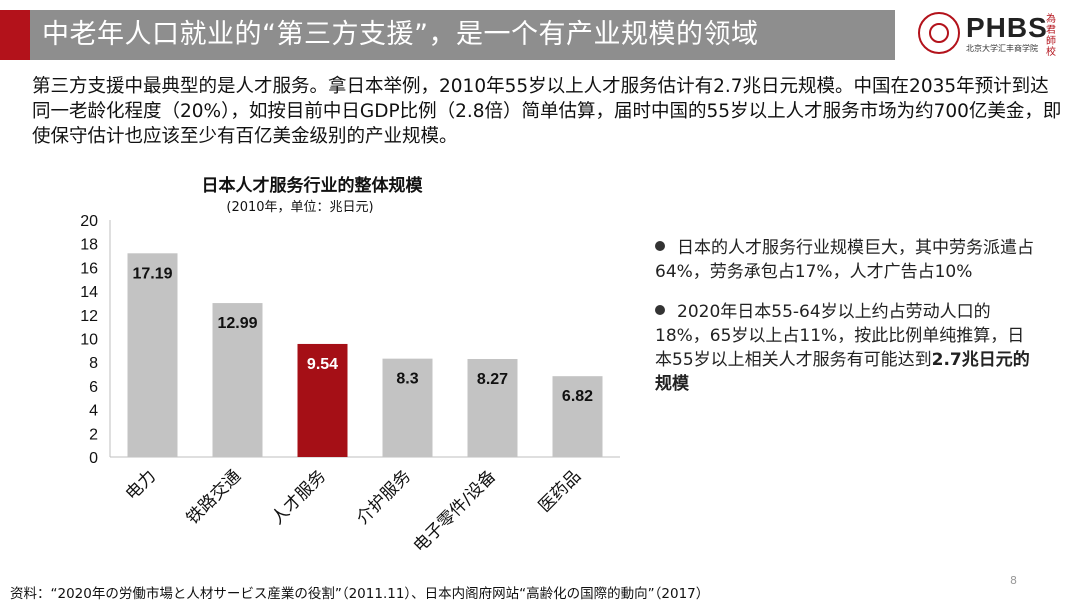  What do you see at coordinates (89, 268) in the screenshot?
I see `y-tick-label: 16` at bounding box center [89, 268].